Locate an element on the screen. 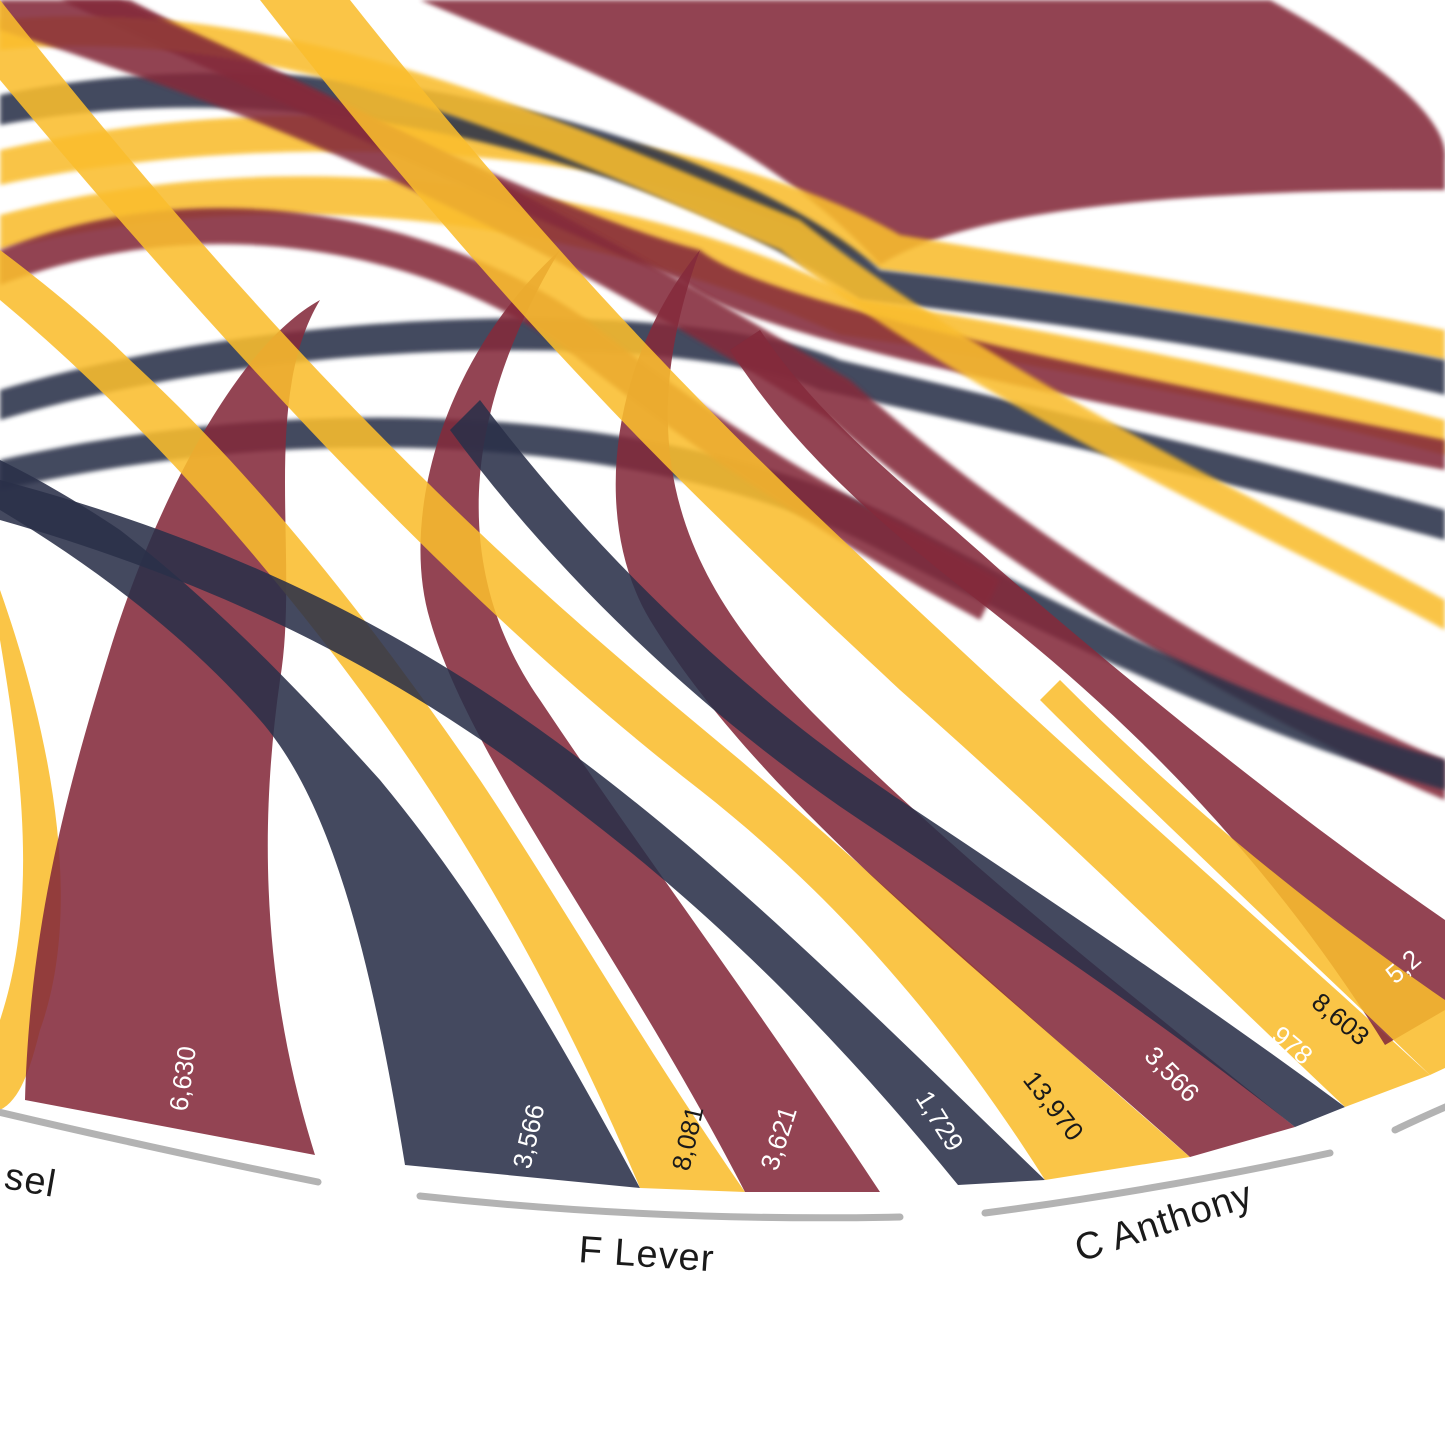  group-arc-next is located at coordinates (1418, 1118).